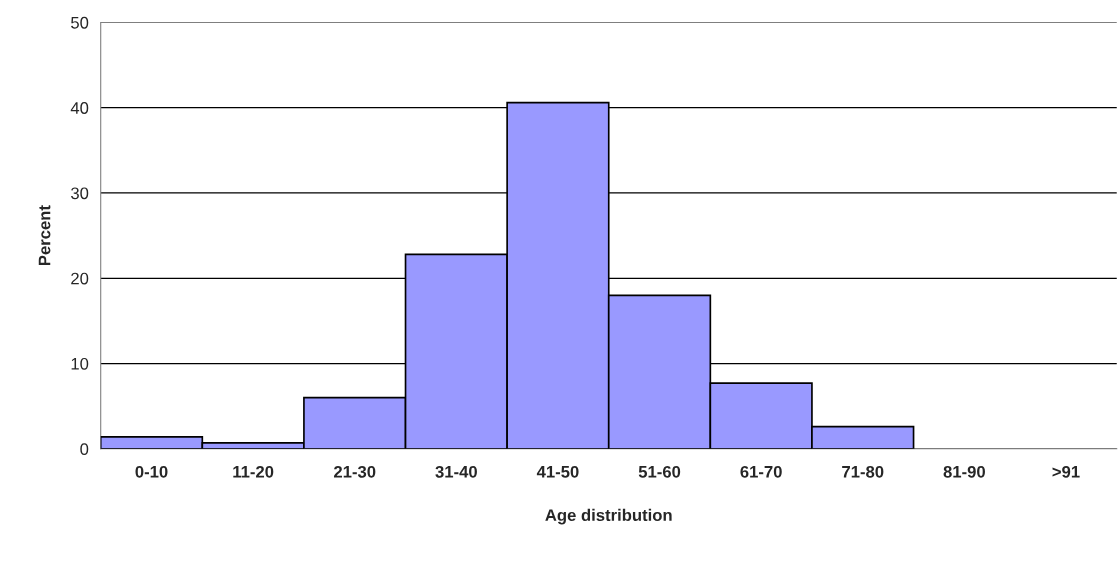 This screenshot has height=561, width=1119. I want to click on x-tick-label: 71-80, so click(863, 471).